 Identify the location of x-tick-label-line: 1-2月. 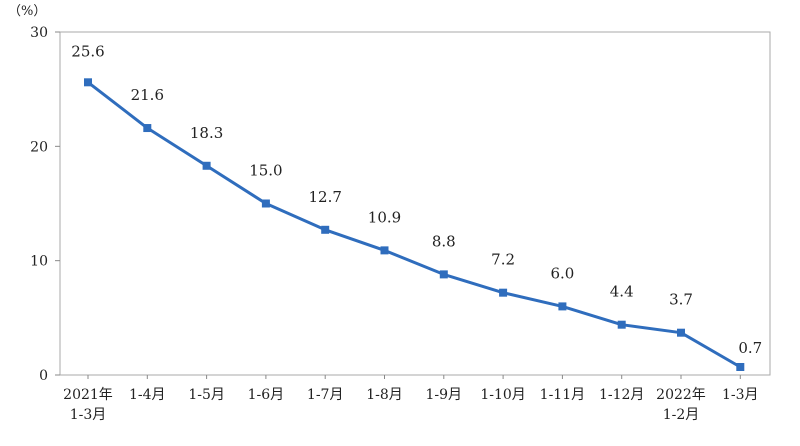
(681, 415).